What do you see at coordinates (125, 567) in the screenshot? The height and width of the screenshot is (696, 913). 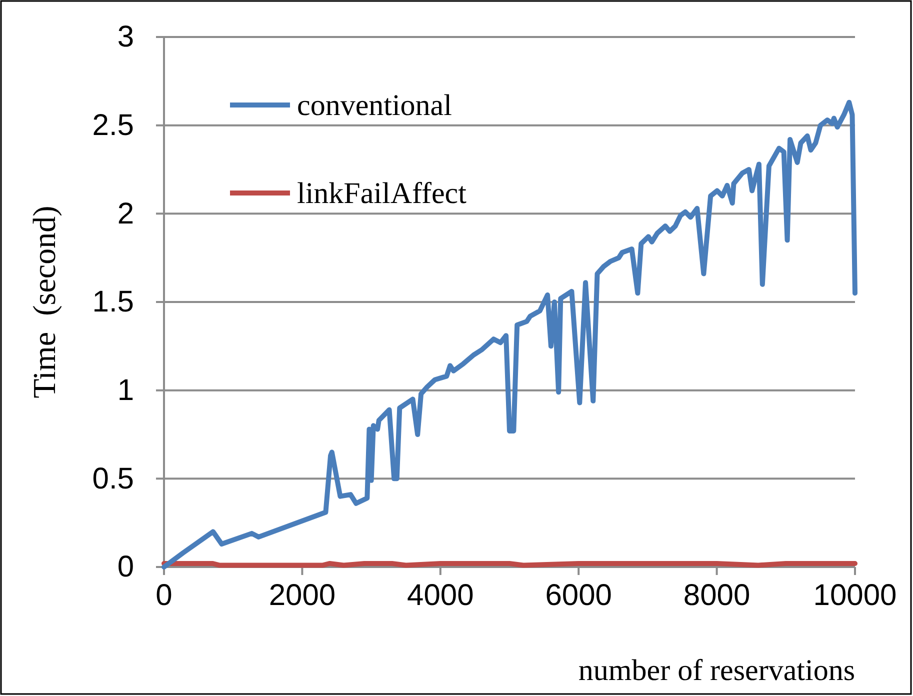 I see `y-tick-label: 0` at bounding box center [125, 567].